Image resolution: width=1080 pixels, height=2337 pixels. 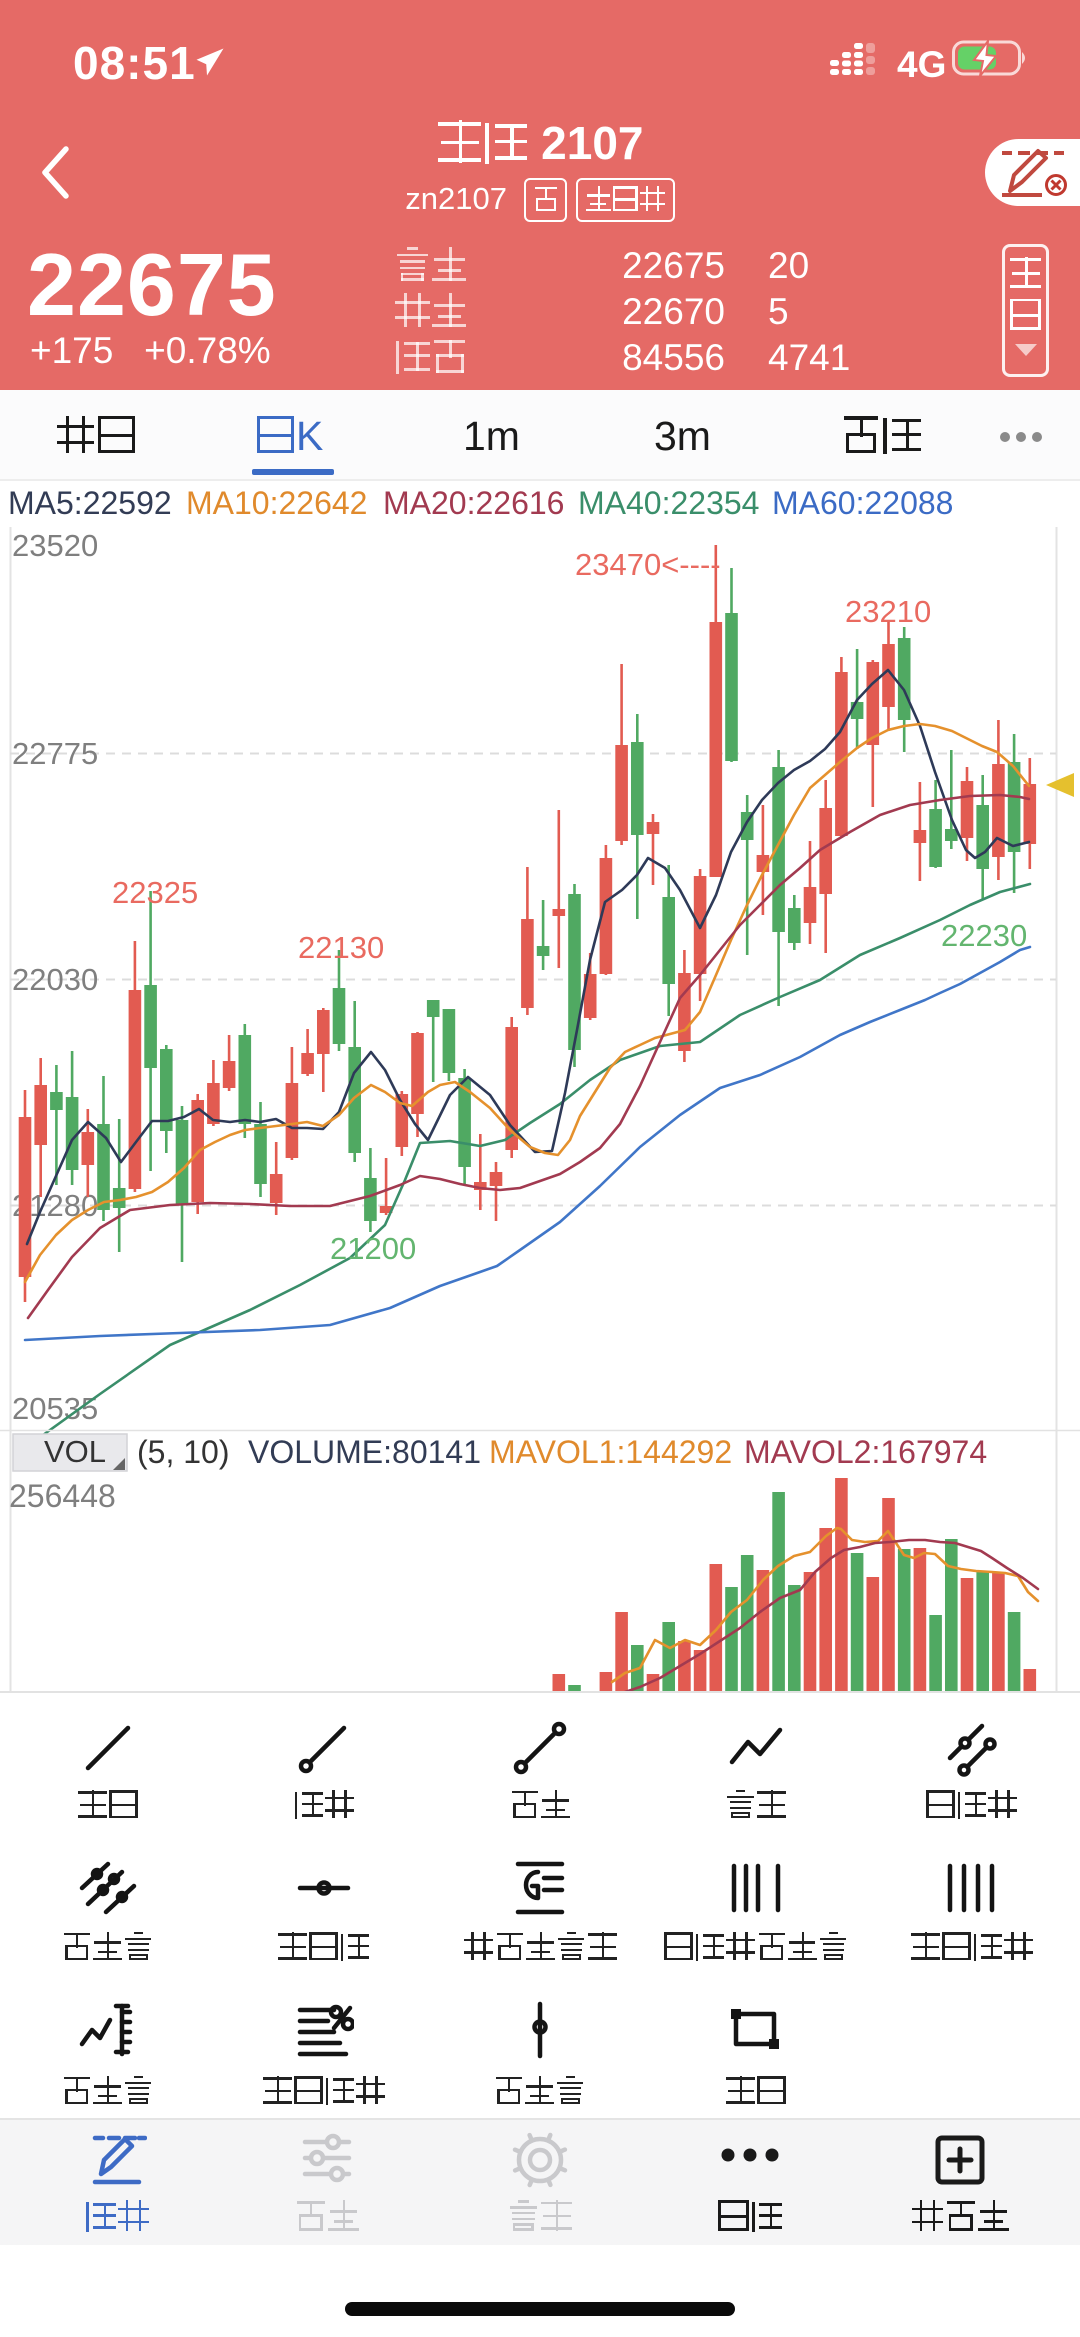 What do you see at coordinates (473, 503) in the screenshot?
I see `svg-text: MA20:22616` at bounding box center [473, 503].